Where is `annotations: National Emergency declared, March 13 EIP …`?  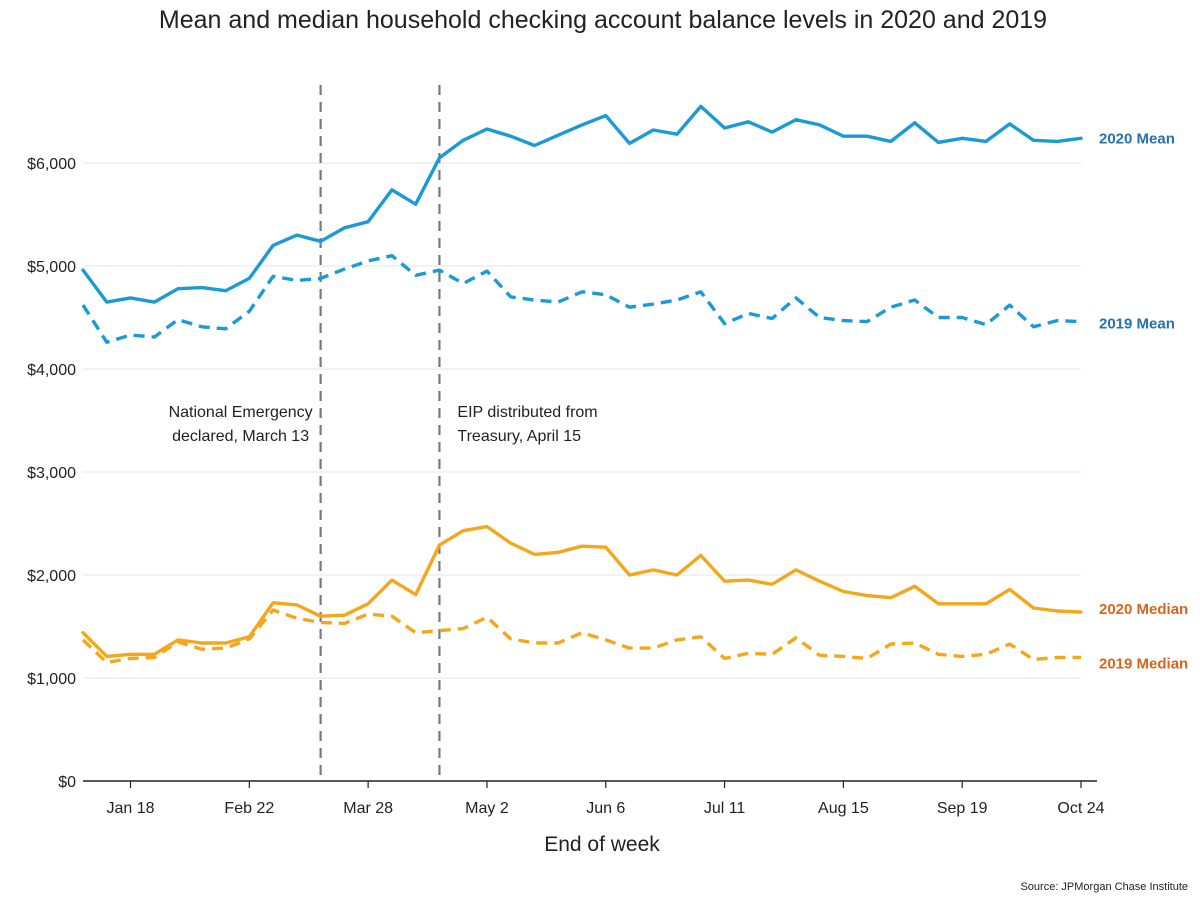
annotations: National Emergency declared, March 13 EIP … is located at coordinates (383, 424).